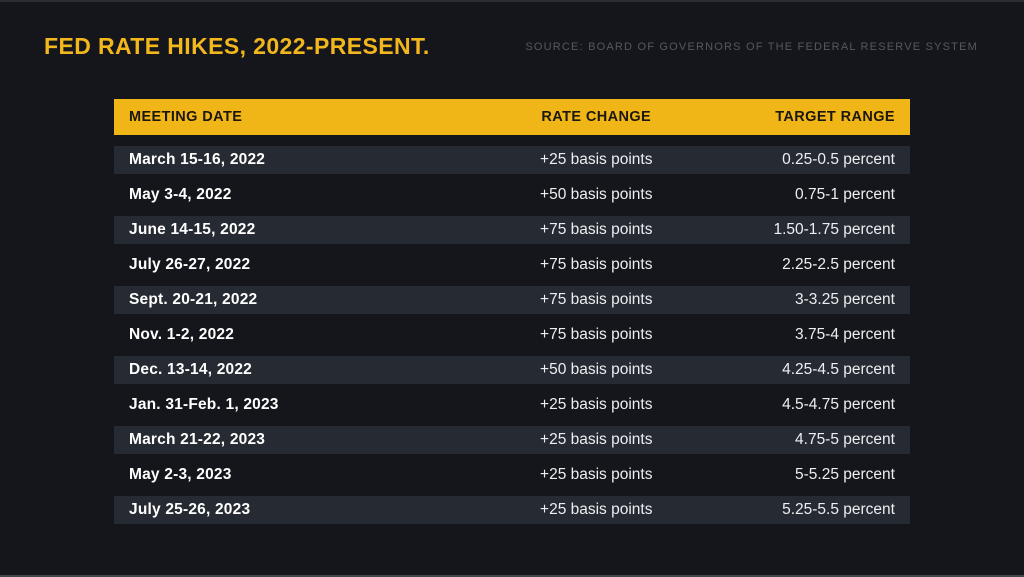 This screenshot has width=1024, height=577. Describe the element at coordinates (180, 194) in the screenshot. I see `row-meeting-date: May 3-4, 2022` at that location.